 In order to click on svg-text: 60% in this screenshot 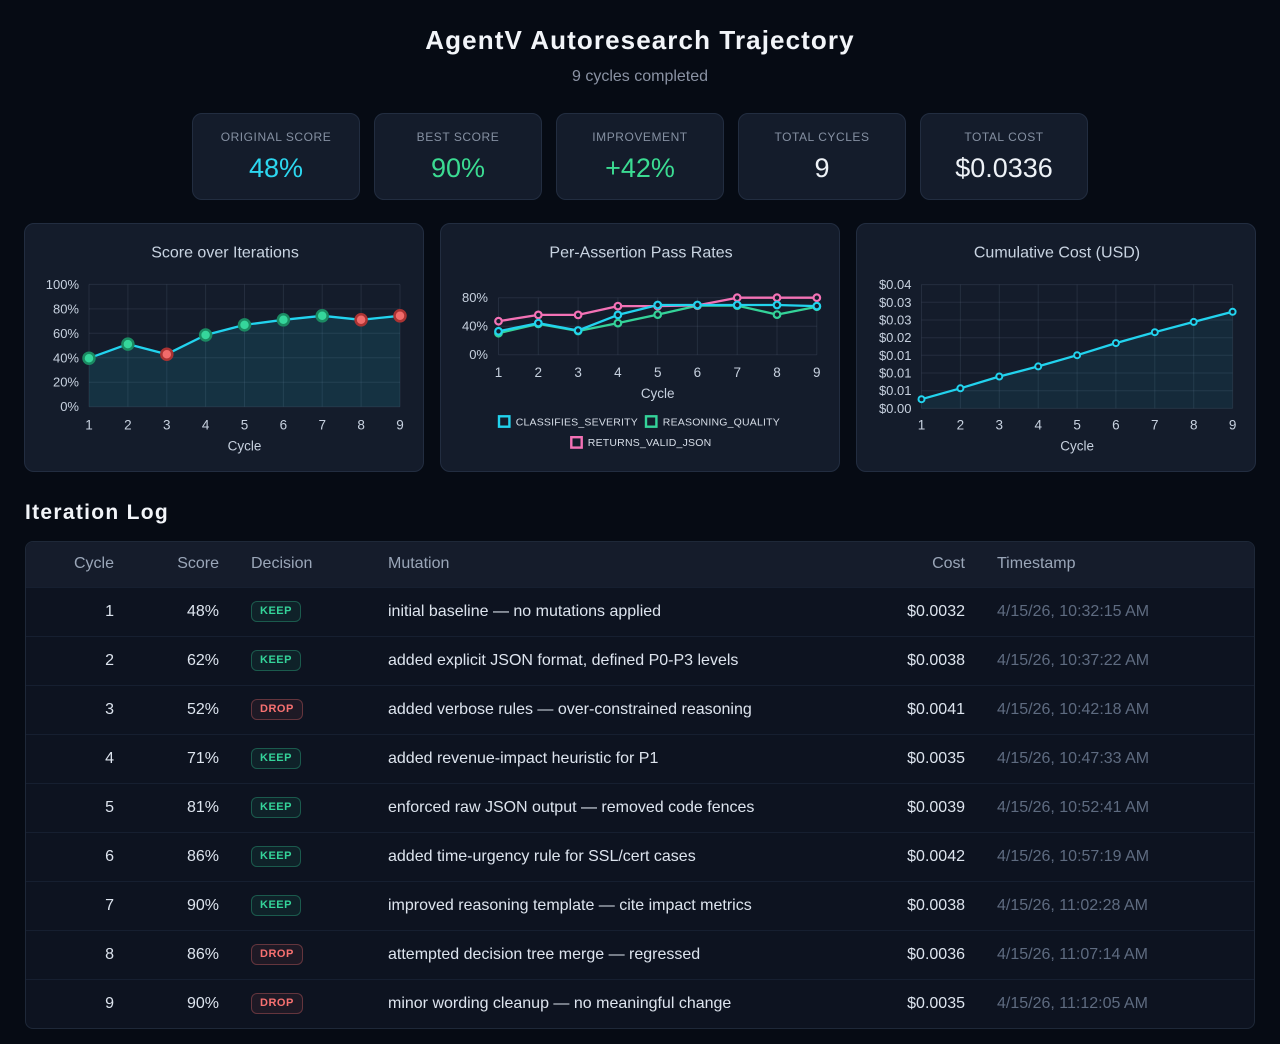, I will do `click(66, 333)`.